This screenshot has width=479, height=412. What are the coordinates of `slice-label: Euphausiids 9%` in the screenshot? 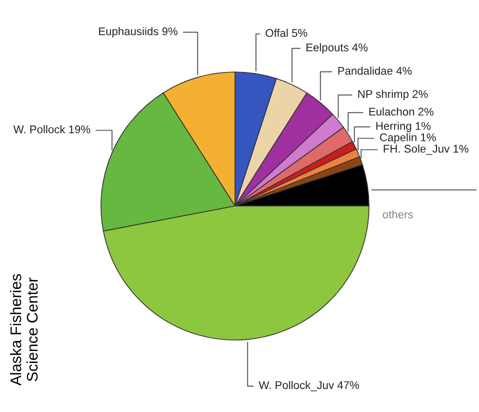 It's located at (138, 32).